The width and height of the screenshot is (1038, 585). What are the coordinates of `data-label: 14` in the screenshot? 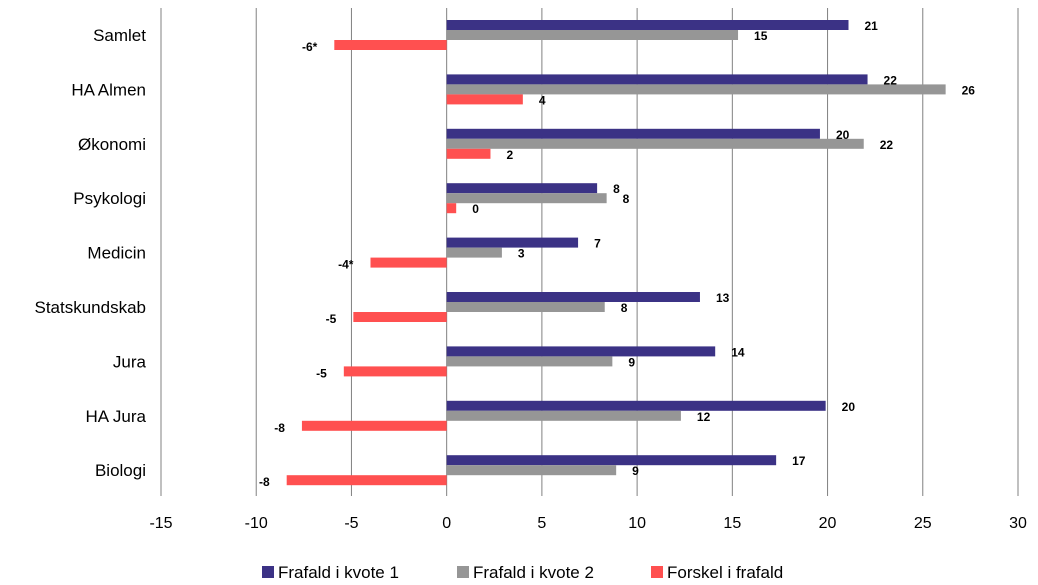 It's located at (738, 352).